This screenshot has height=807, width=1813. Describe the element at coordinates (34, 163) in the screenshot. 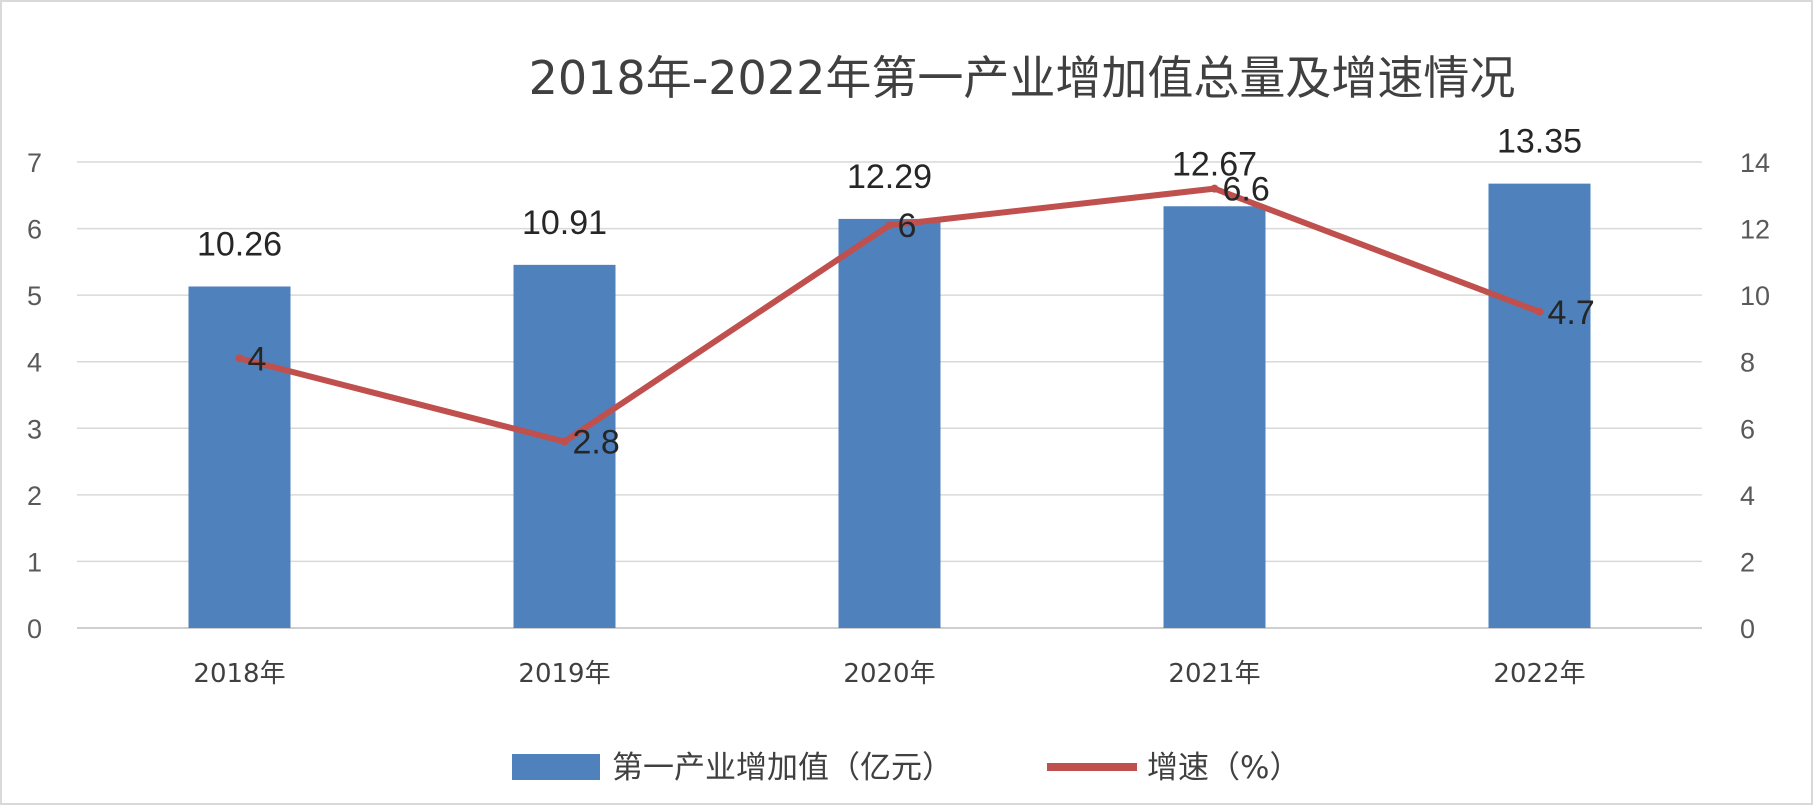

I see `left-tick-label: 7` at that location.